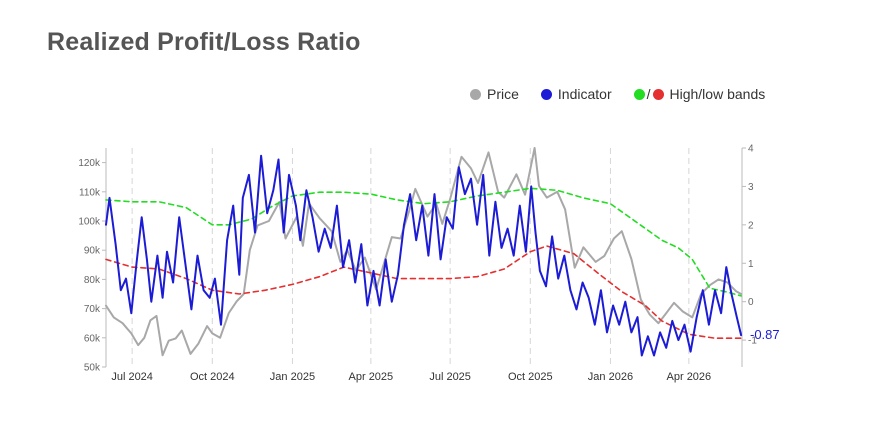 This screenshot has width=875, height=440. I want to click on left-axis-tick-label: 110k, so click(90, 192).